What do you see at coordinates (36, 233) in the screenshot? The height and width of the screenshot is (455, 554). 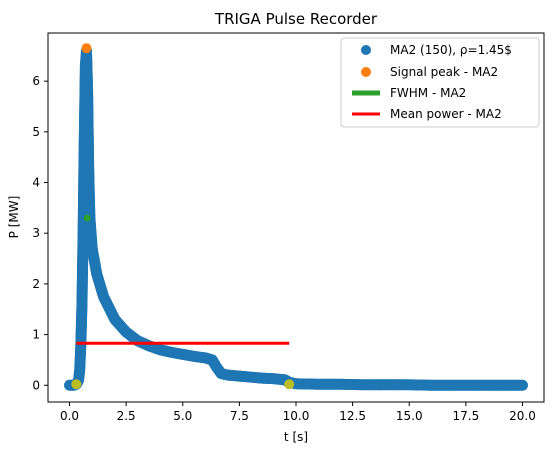 I see `y-tick-label: 3` at bounding box center [36, 233].